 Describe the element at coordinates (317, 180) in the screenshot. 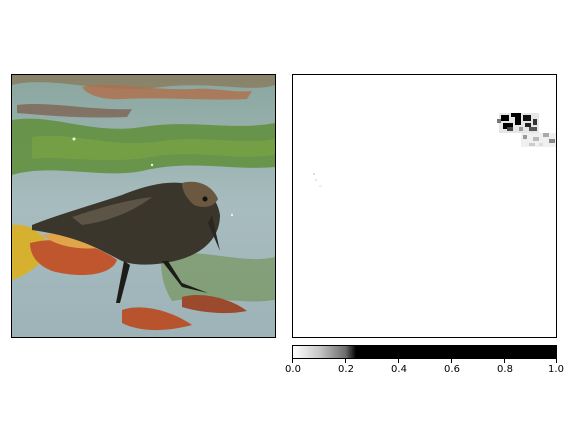

I see `saliency-faint-marks` at that location.